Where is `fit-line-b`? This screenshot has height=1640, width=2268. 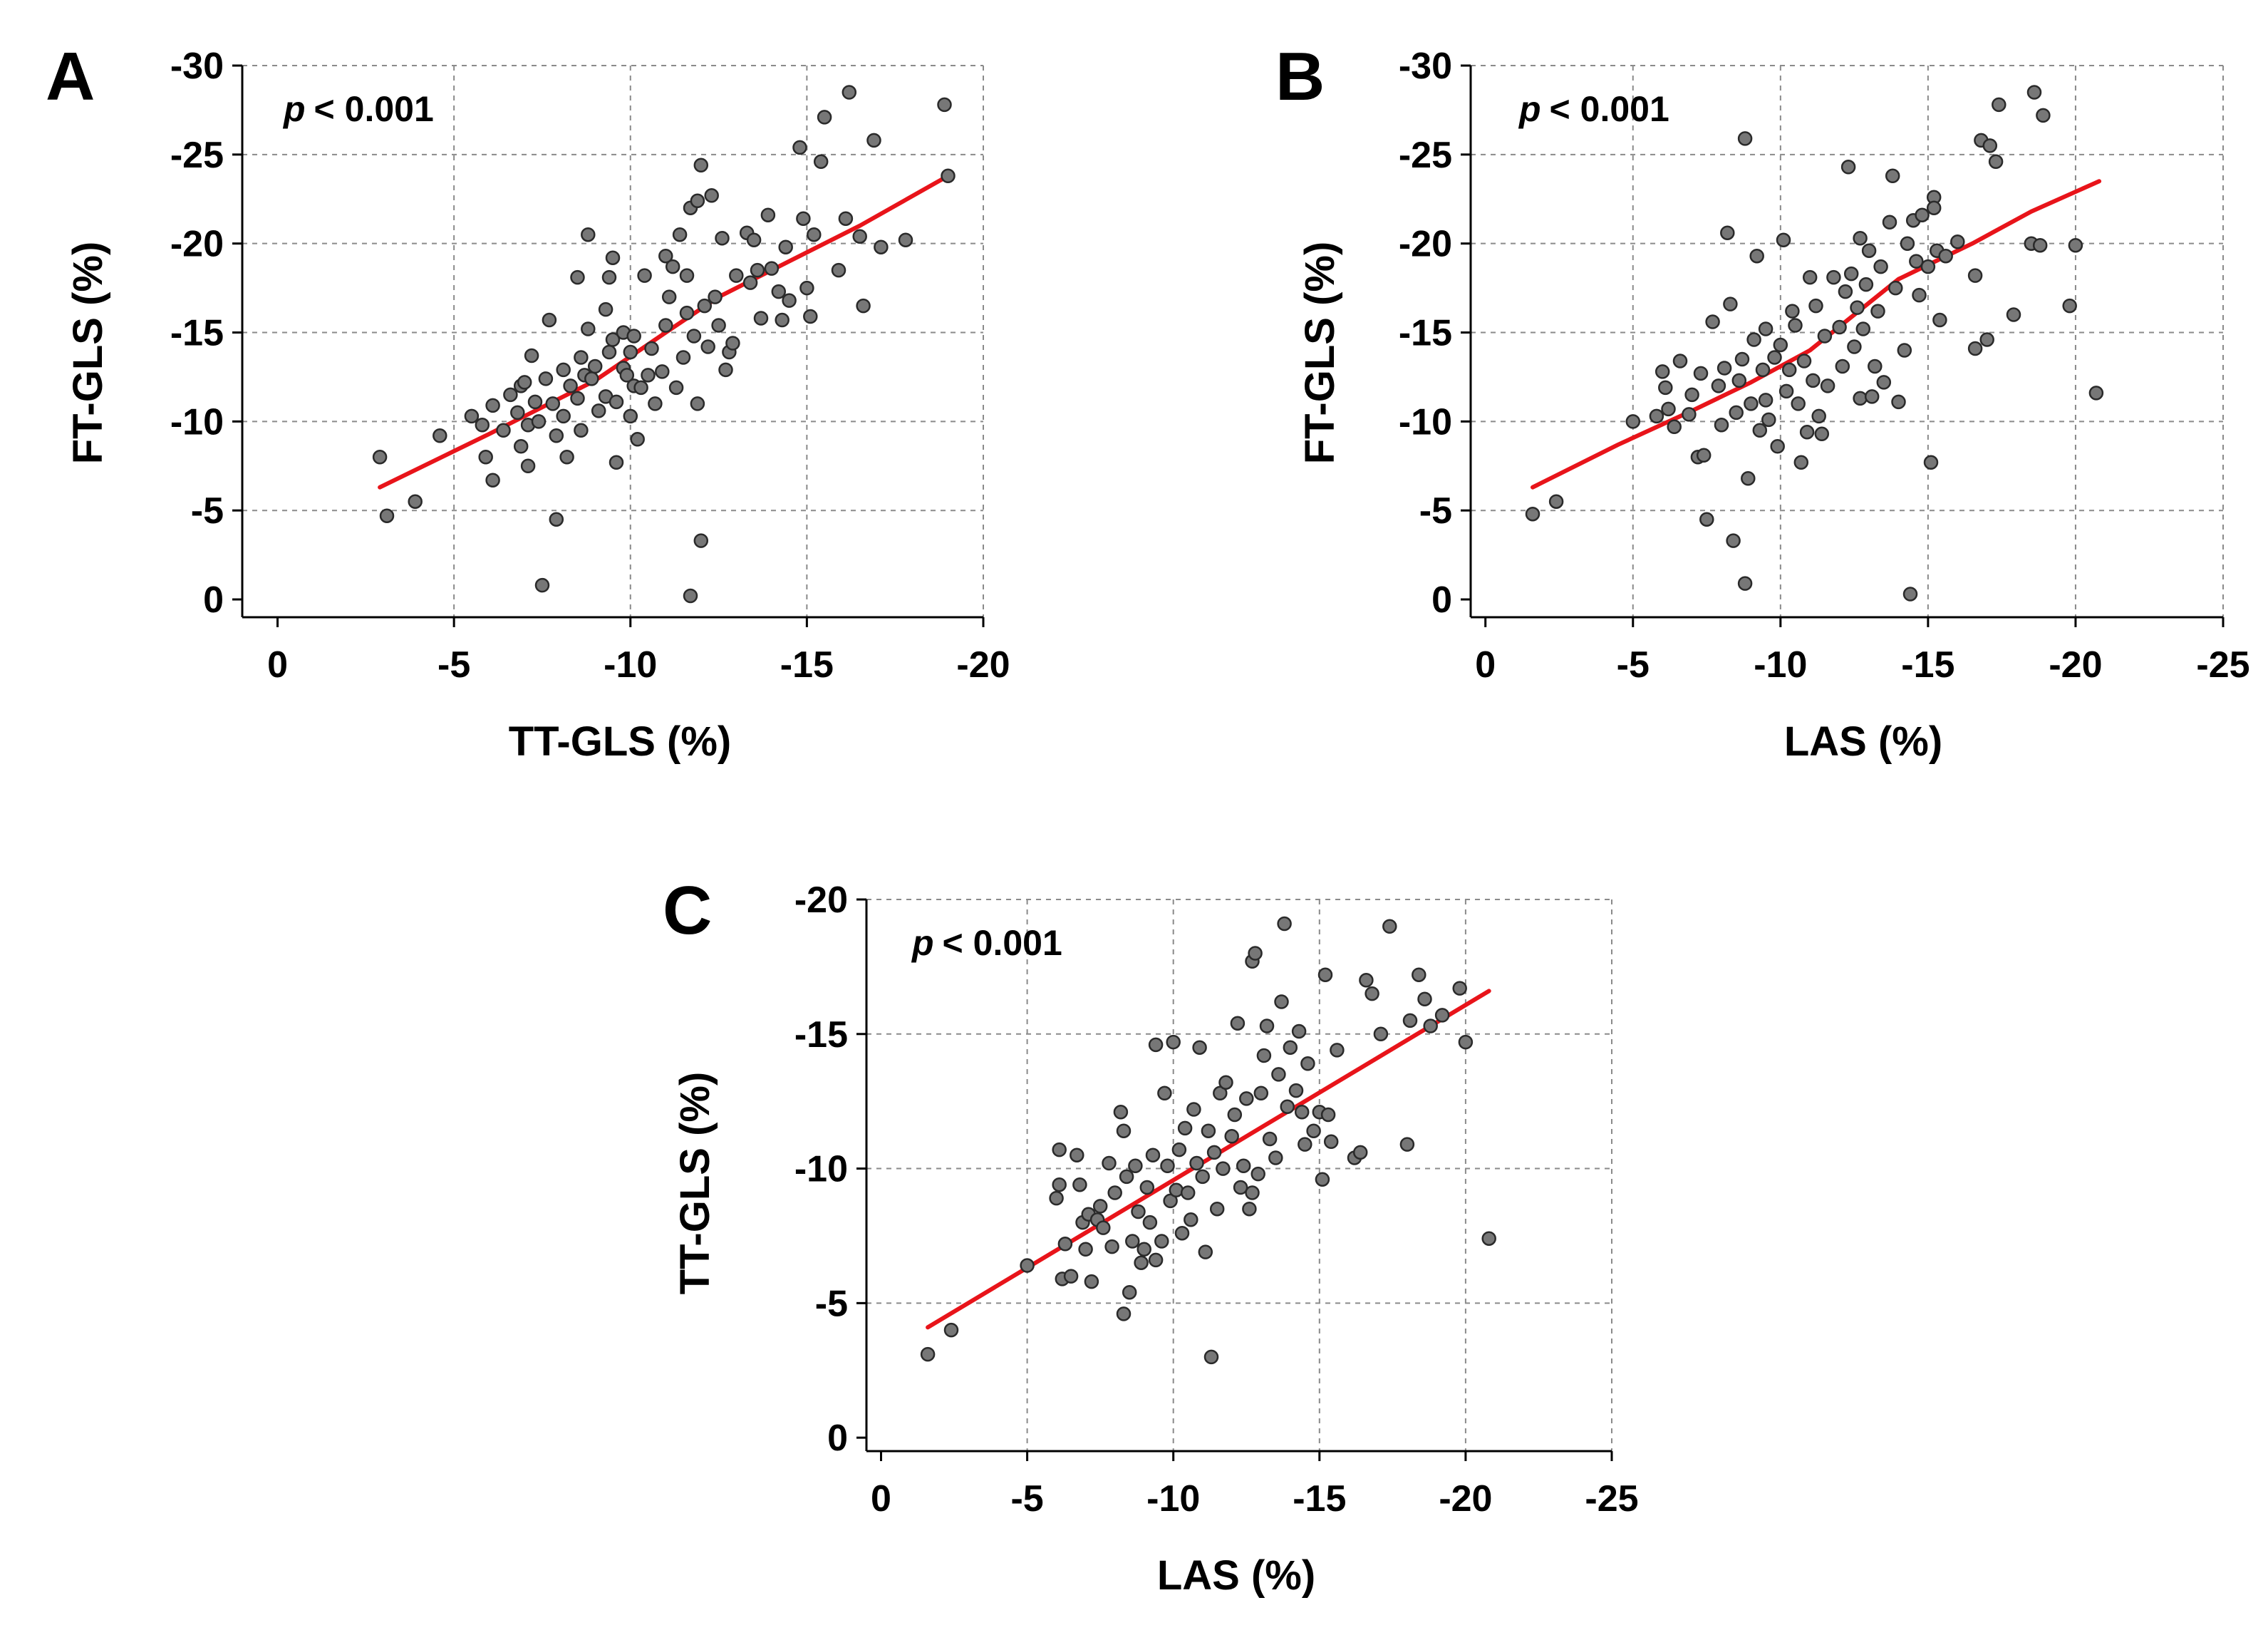 fit-line-b is located at coordinates (1816, 334).